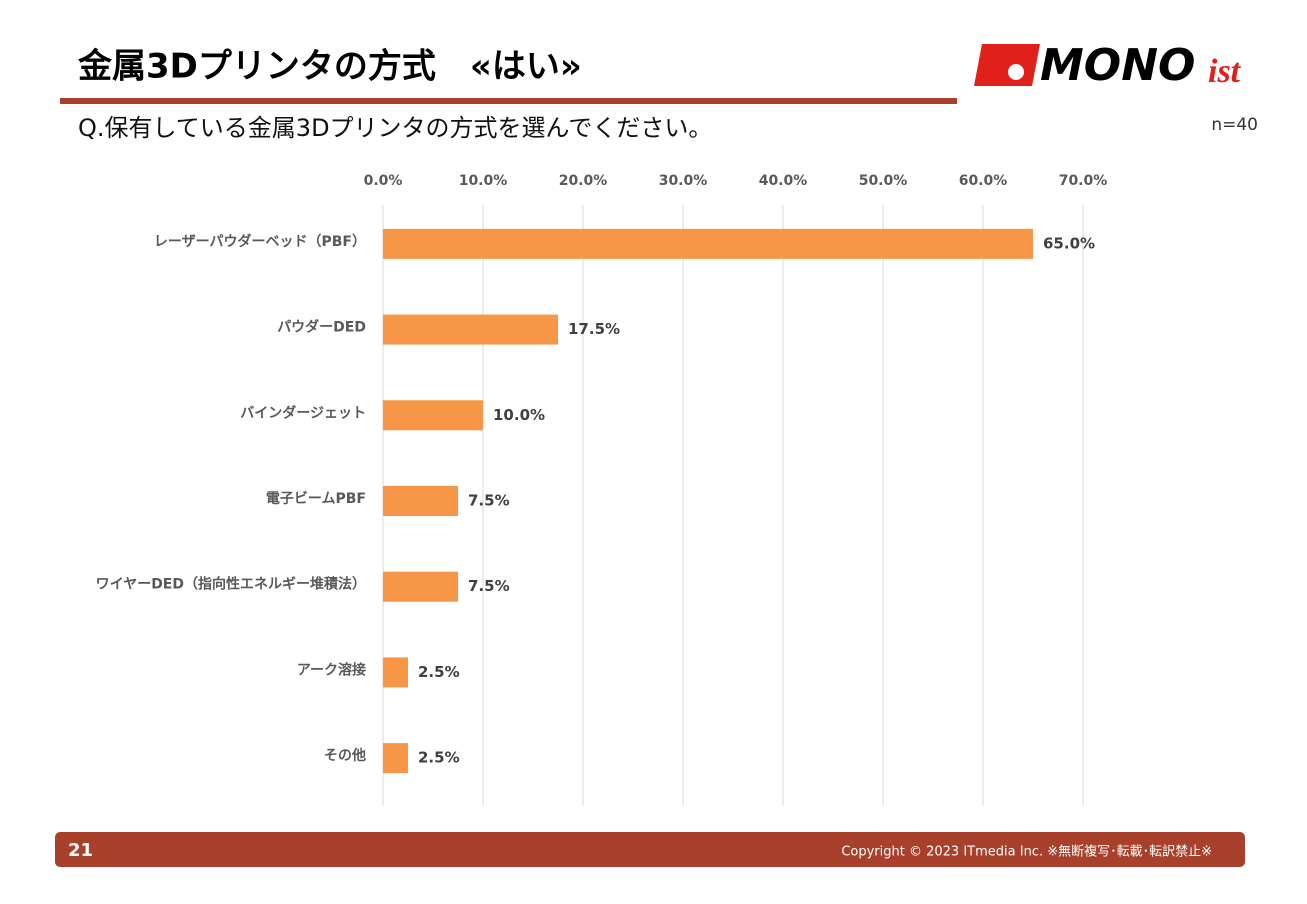 The image size is (1307, 904). Describe the element at coordinates (331, 669) in the screenshot. I see `y-tick-label: アーク溶接` at that location.